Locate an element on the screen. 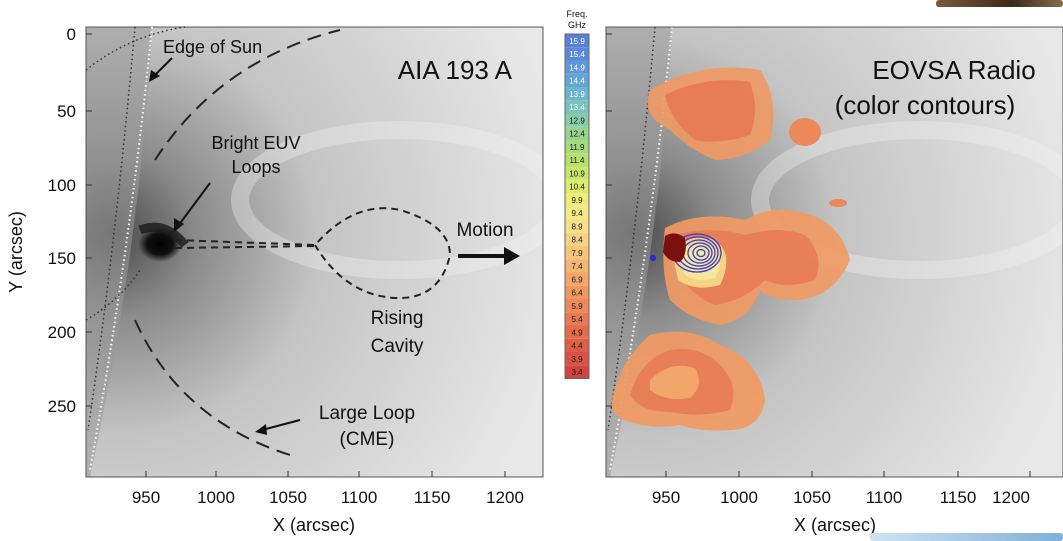 Image resolution: width=1063 pixels, height=541 pixels. label-bright-euv-line2: Loops is located at coordinates (255, 167).